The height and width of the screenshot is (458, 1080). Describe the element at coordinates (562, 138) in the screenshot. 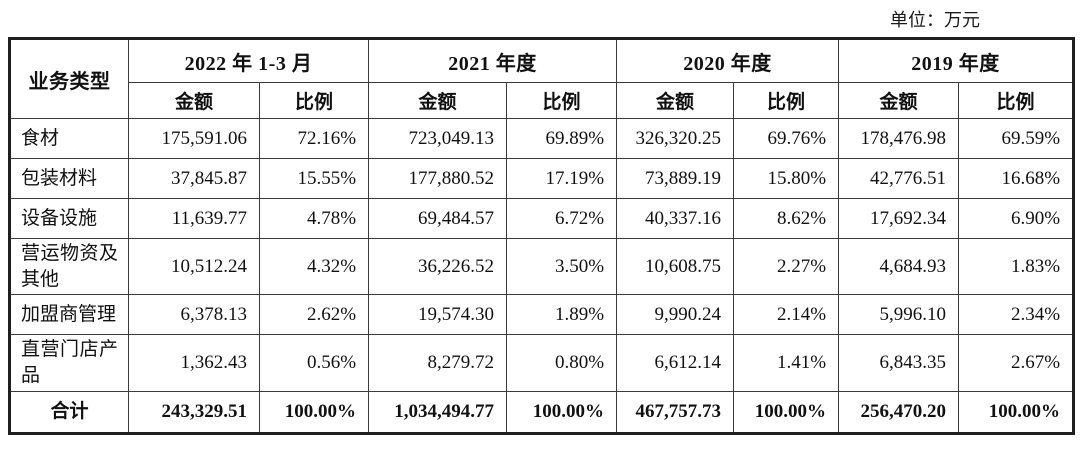

I see `ratio-cell: 69.89%` at that location.